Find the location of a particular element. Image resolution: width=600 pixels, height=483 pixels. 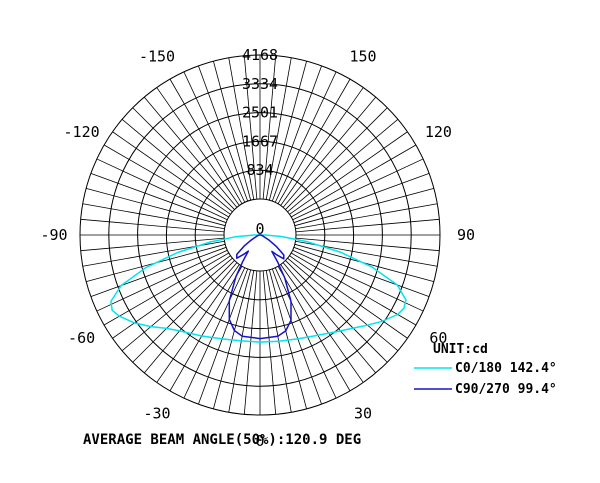

radial-tick-label: 1667 is located at coordinates (260, 141).